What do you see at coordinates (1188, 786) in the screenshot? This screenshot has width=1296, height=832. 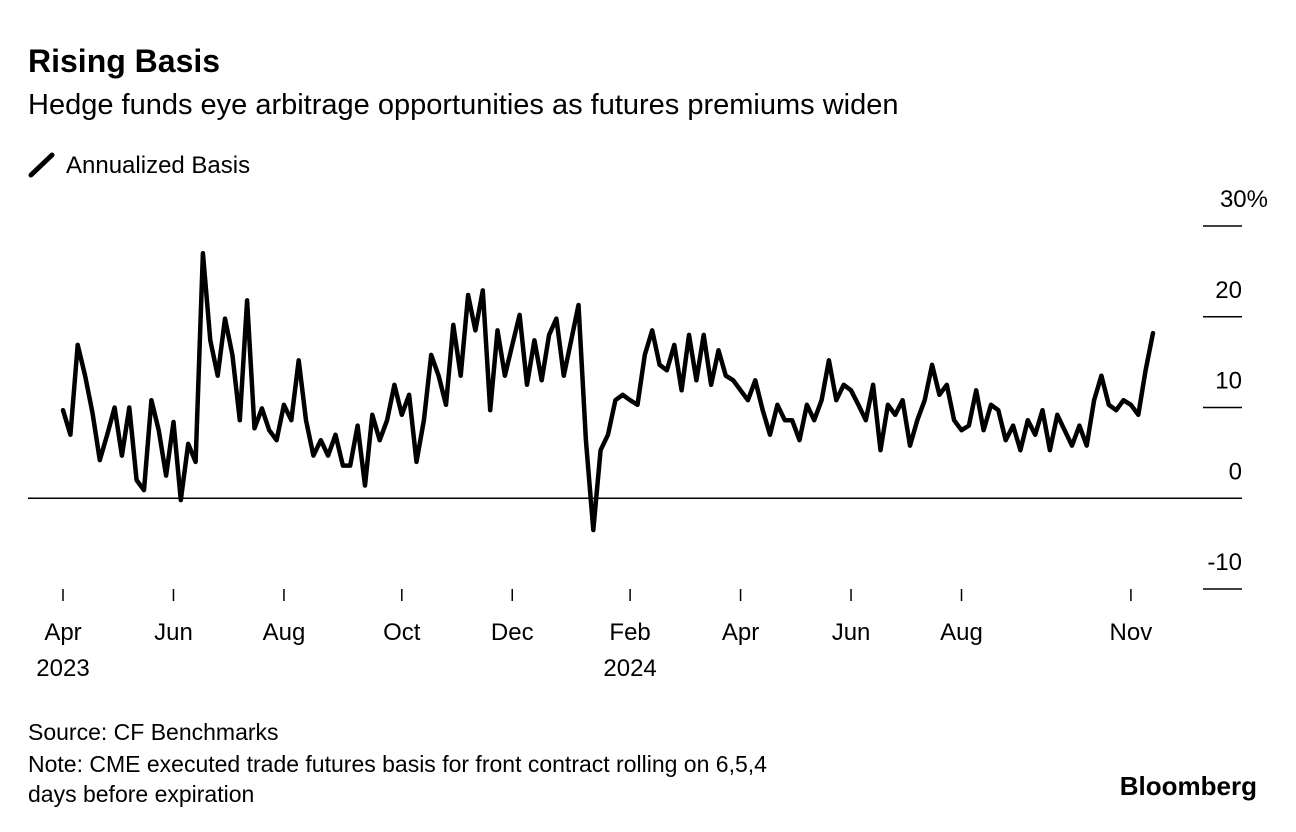 I see `brand: Bloomberg` at bounding box center [1188, 786].